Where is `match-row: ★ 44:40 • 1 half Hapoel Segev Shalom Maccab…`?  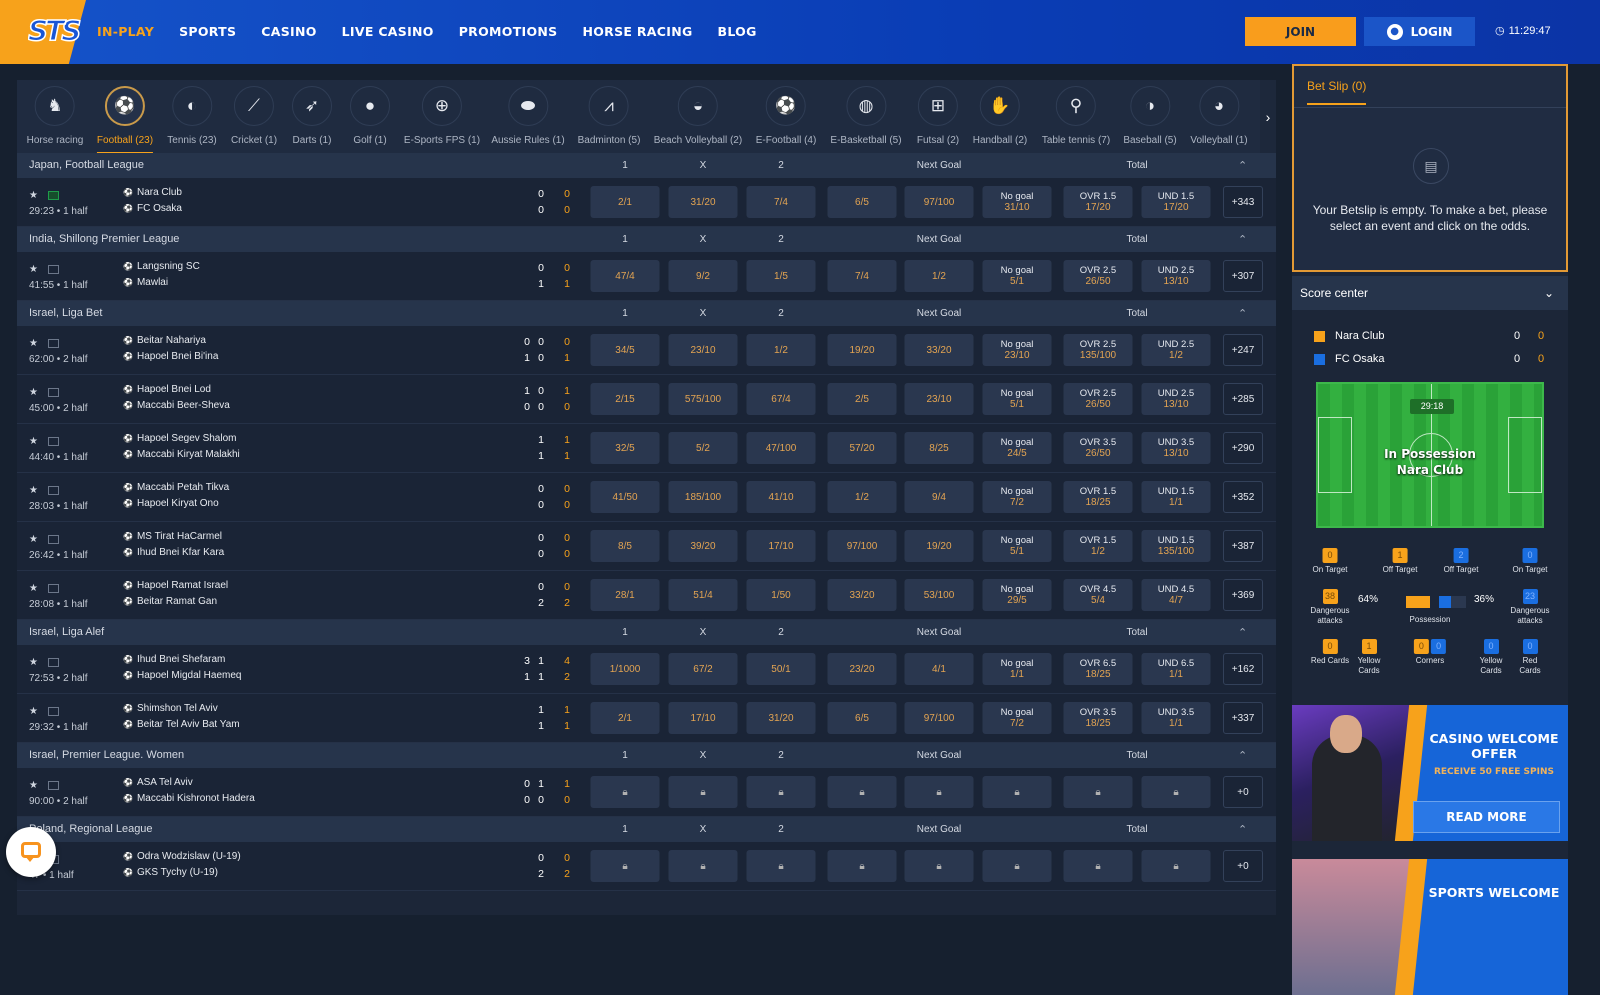
match-row: ★ 44:40 • 1 half Hapoel Segev Shalom Maccab… is located at coordinates (646, 448).